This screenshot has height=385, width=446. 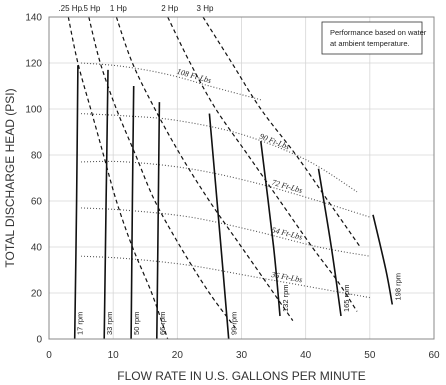 I want to click on y-axis-title: TOTAL DISCHARGE HEAD (PSI), so click(x=10, y=177).